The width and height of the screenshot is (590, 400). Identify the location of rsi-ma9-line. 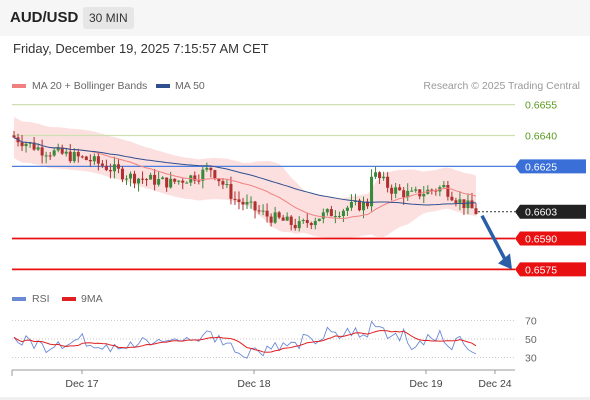
(245, 341).